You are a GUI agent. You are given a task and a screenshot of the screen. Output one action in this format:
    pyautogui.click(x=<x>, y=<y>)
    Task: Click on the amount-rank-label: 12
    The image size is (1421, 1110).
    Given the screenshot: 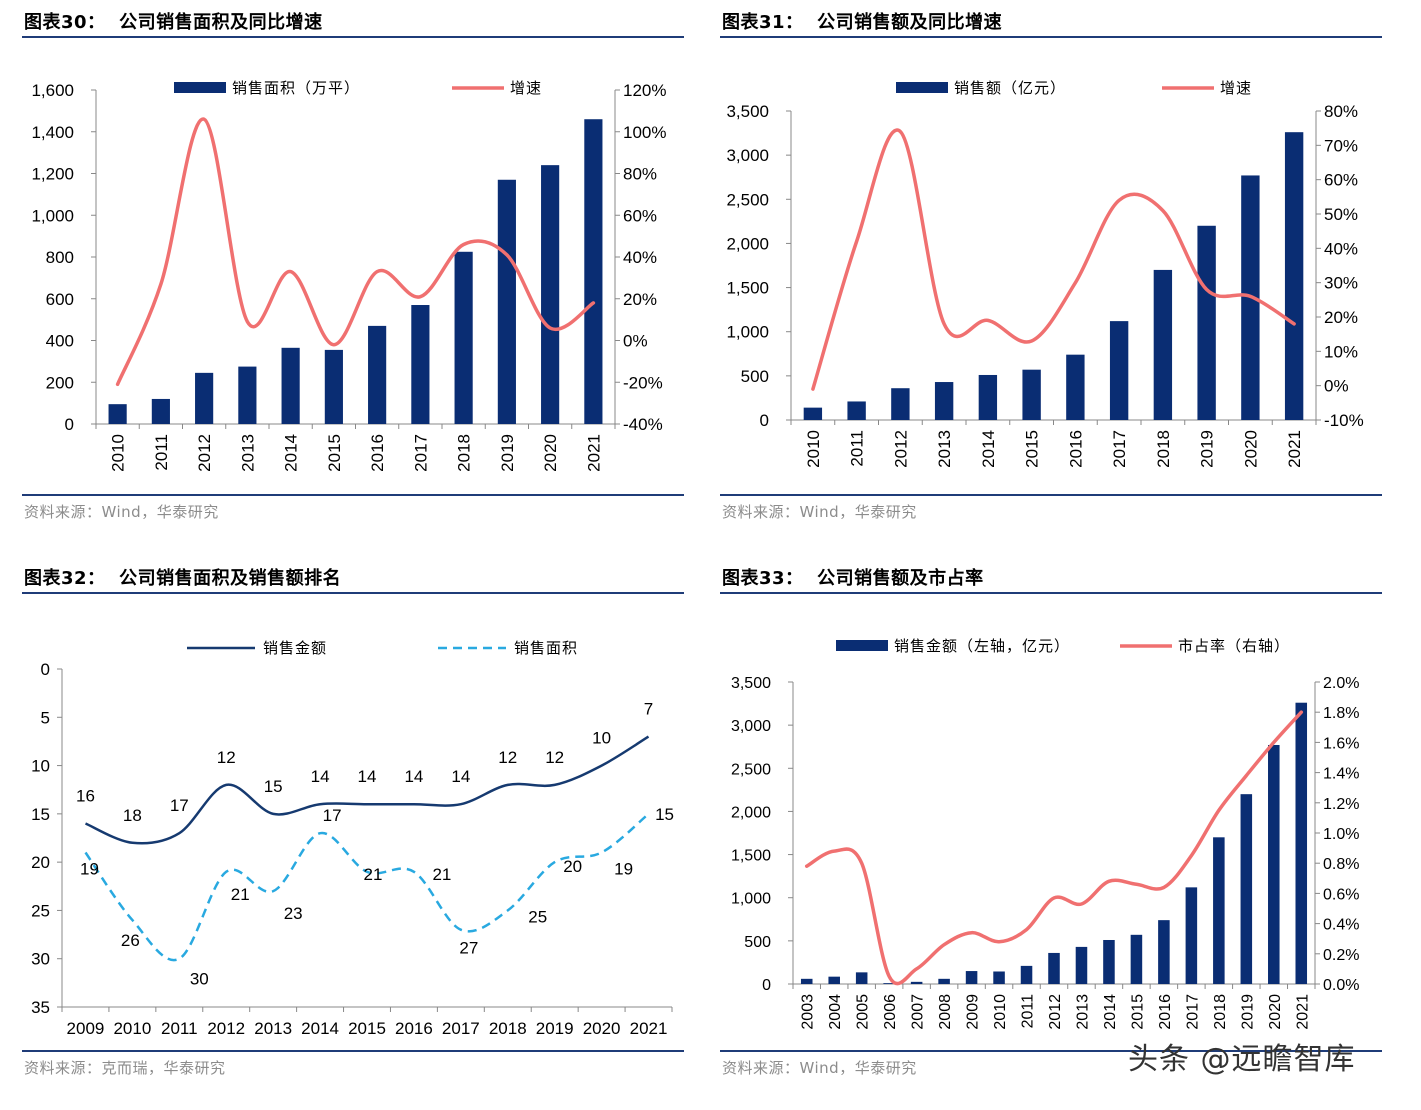 What is the action you would take?
    pyautogui.click(x=507, y=757)
    